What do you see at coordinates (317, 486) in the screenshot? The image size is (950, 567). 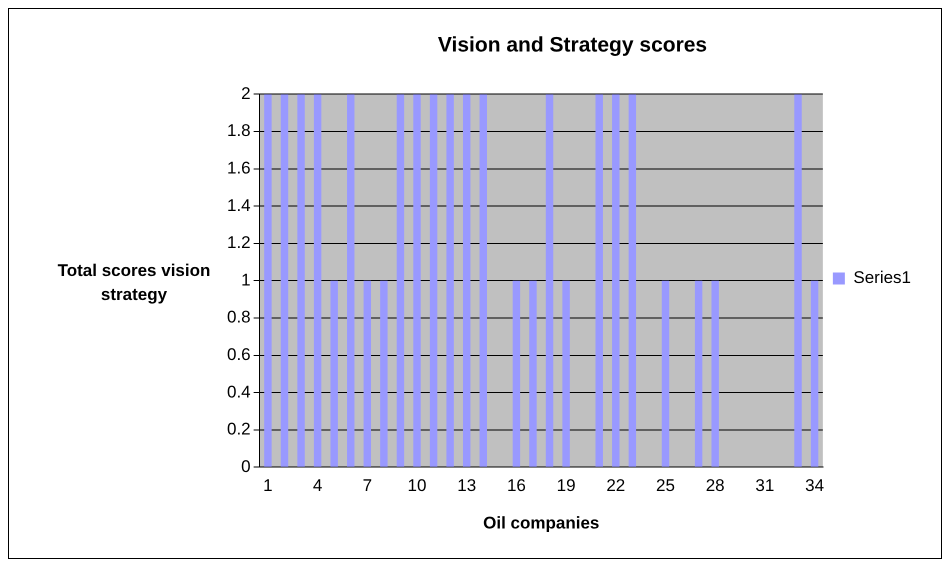 I see `x-tick-label: 4` at bounding box center [317, 486].